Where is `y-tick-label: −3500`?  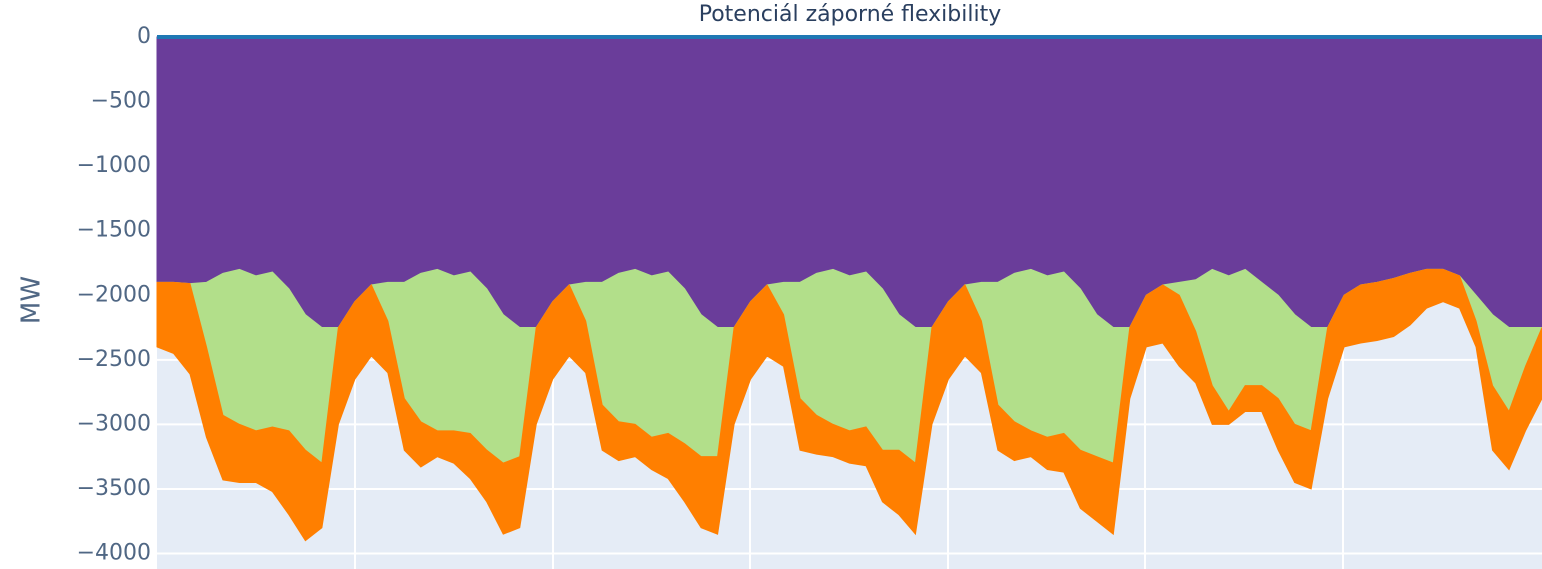
y-tick-label: −3500 is located at coordinates (114, 488).